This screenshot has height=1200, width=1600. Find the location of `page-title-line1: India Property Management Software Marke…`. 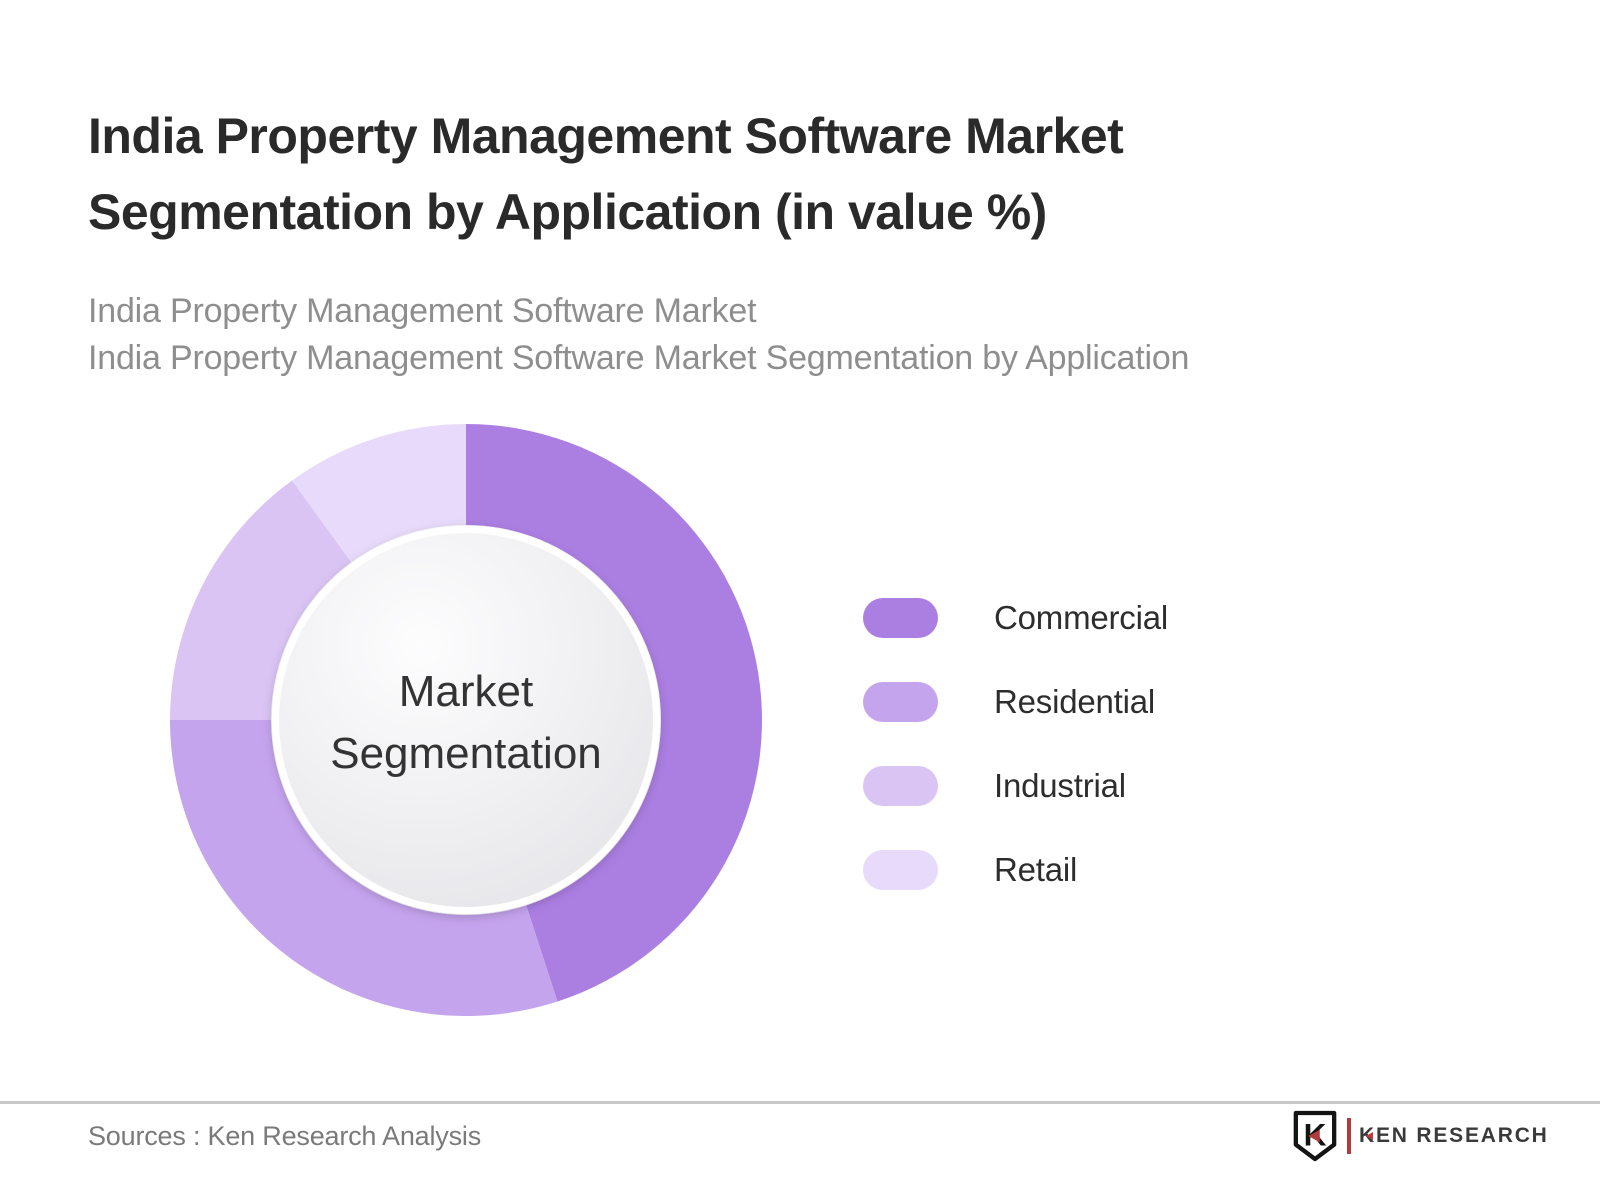

page-title-line1: India Property Management Software Marke… is located at coordinates (606, 135).